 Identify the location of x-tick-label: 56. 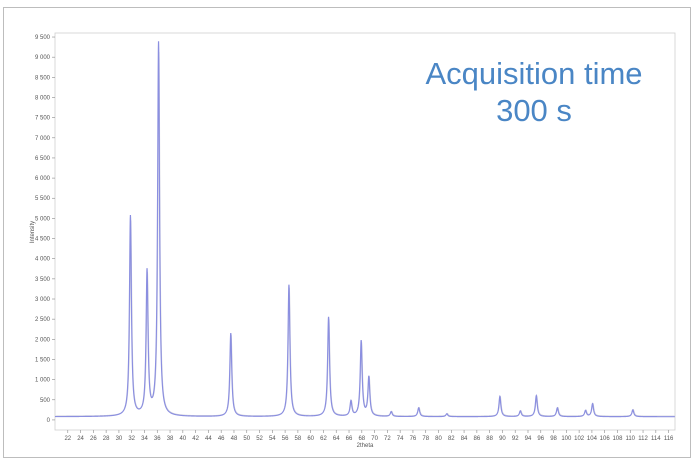
(285, 439).